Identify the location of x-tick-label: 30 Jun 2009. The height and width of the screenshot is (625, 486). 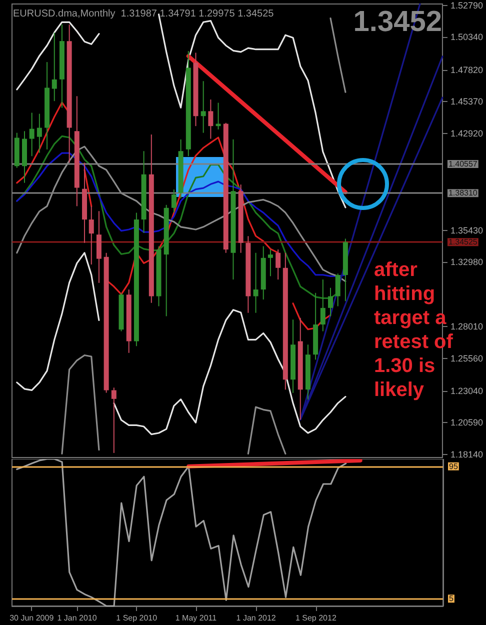
(32, 618).